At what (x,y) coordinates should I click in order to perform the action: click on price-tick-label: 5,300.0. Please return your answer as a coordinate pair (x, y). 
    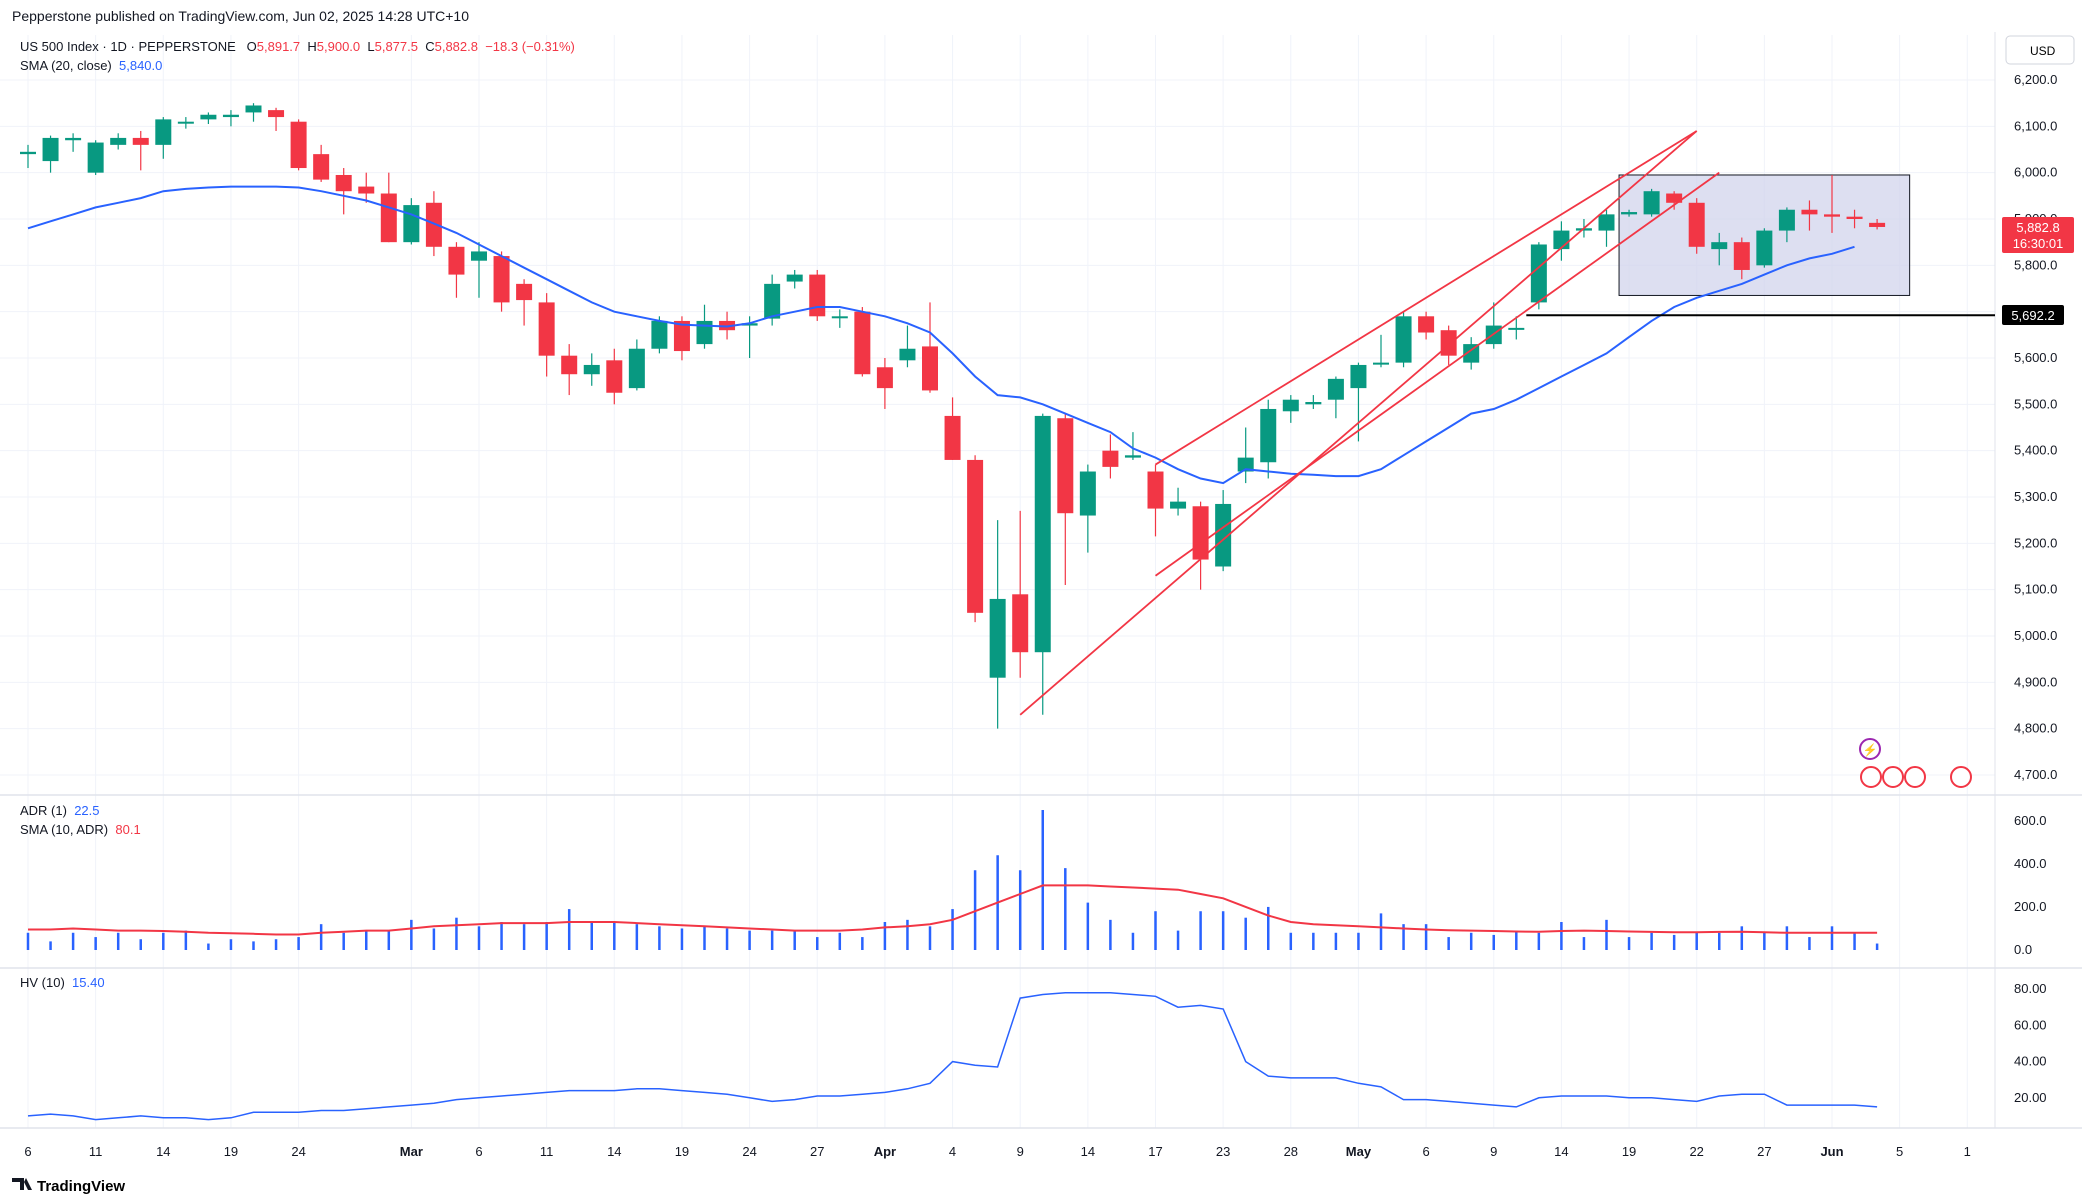
    Looking at the image, I should click on (2035, 496).